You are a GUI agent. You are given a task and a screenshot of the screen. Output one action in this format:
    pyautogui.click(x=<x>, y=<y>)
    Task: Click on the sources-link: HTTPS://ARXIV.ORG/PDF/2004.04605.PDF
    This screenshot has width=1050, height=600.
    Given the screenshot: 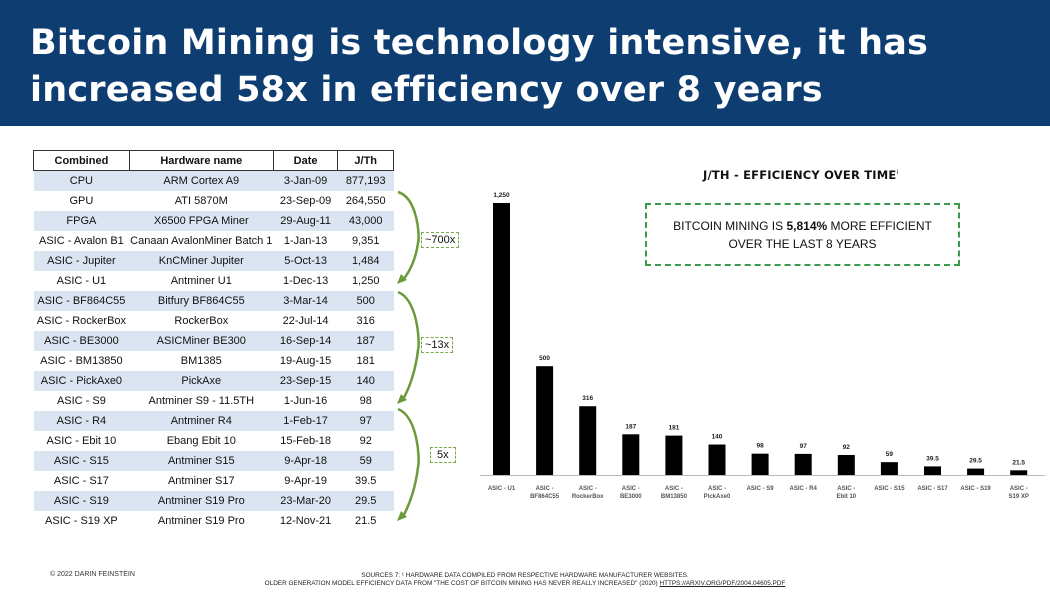 What is the action you would take?
    pyautogui.click(x=722, y=583)
    